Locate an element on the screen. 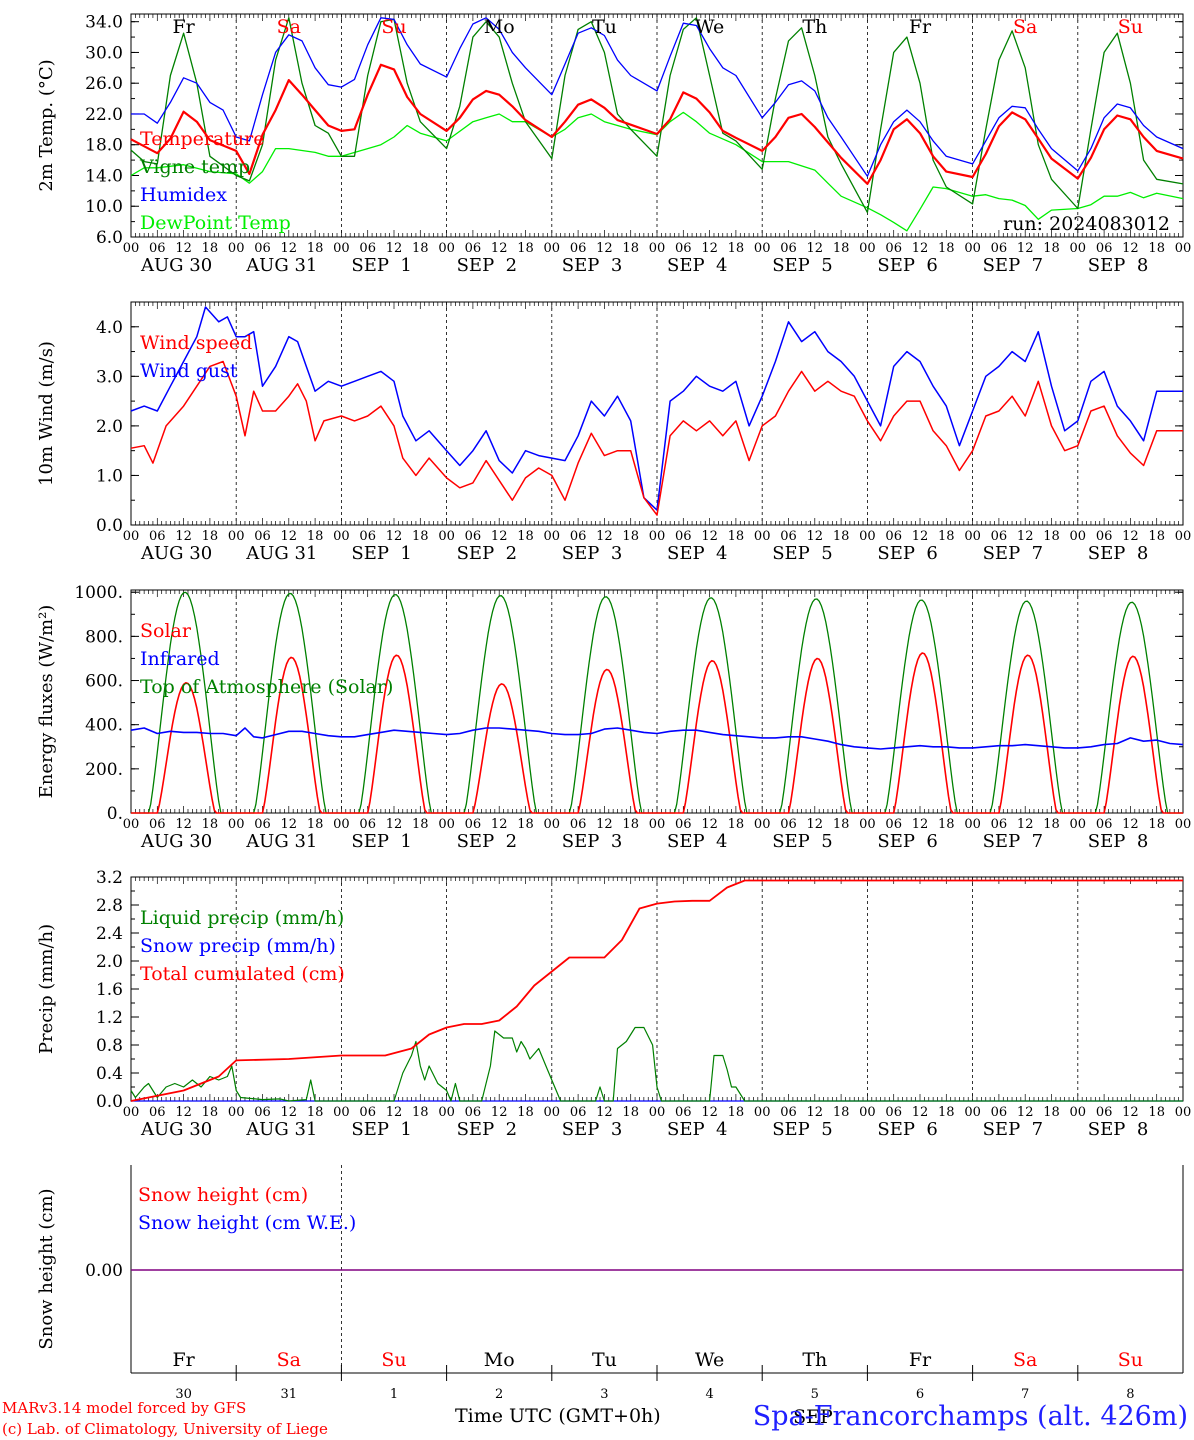 The width and height of the screenshot is (1194, 1440). day-number-label: 6 is located at coordinates (920, 1394).